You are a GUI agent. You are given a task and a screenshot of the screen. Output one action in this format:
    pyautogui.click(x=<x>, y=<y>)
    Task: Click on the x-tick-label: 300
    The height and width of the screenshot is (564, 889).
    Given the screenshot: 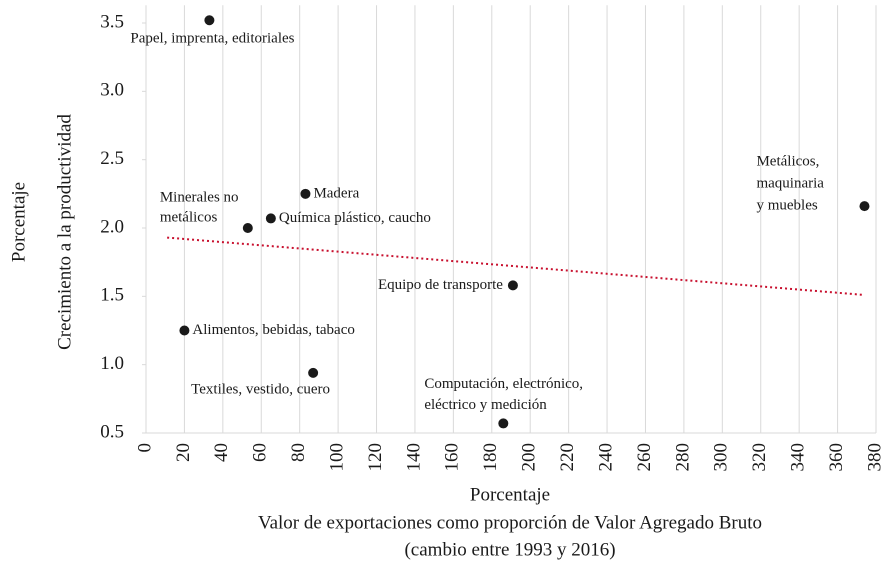 What is the action you would take?
    pyautogui.click(x=721, y=457)
    